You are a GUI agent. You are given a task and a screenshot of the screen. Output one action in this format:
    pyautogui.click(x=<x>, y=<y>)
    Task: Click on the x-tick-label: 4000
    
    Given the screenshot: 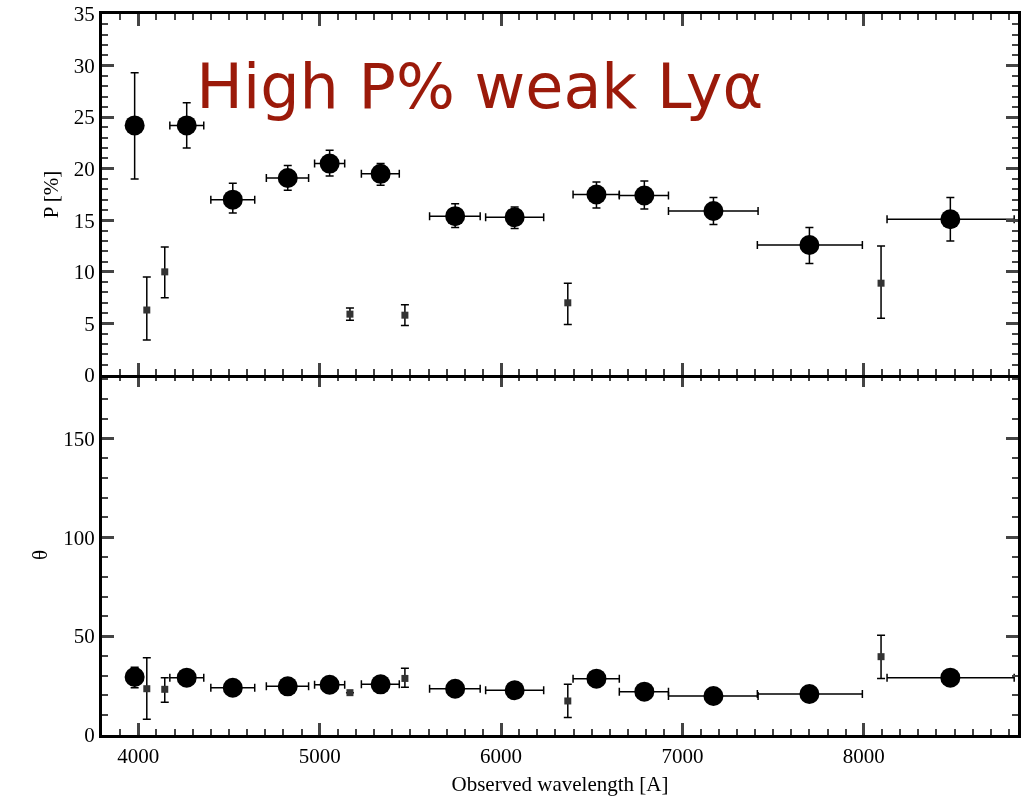 What is the action you would take?
    pyautogui.click(x=138, y=756)
    